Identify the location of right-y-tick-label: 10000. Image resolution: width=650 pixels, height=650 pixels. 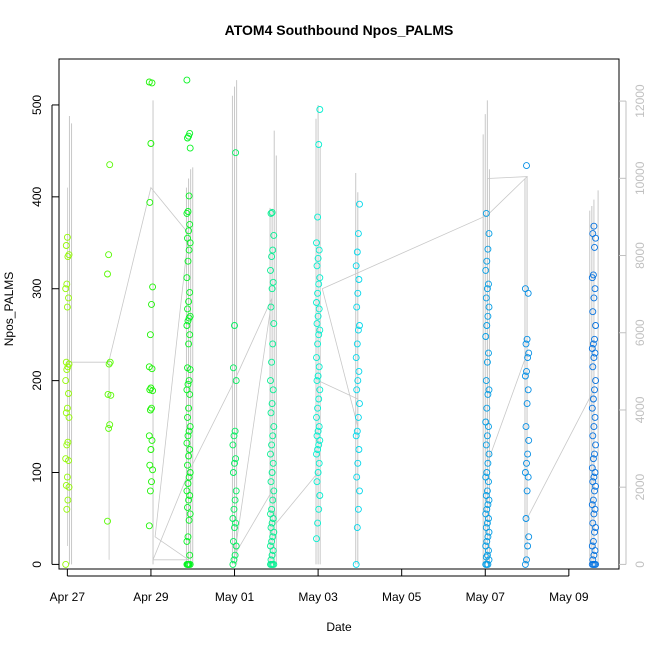
(640, 178).